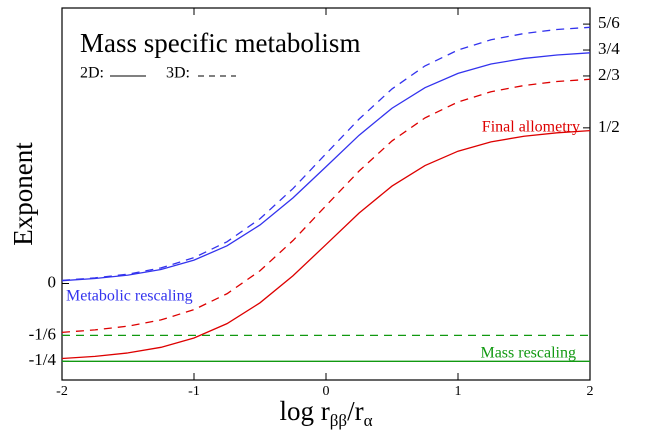  I want to click on y-tick-label: 0, so click(52, 281).